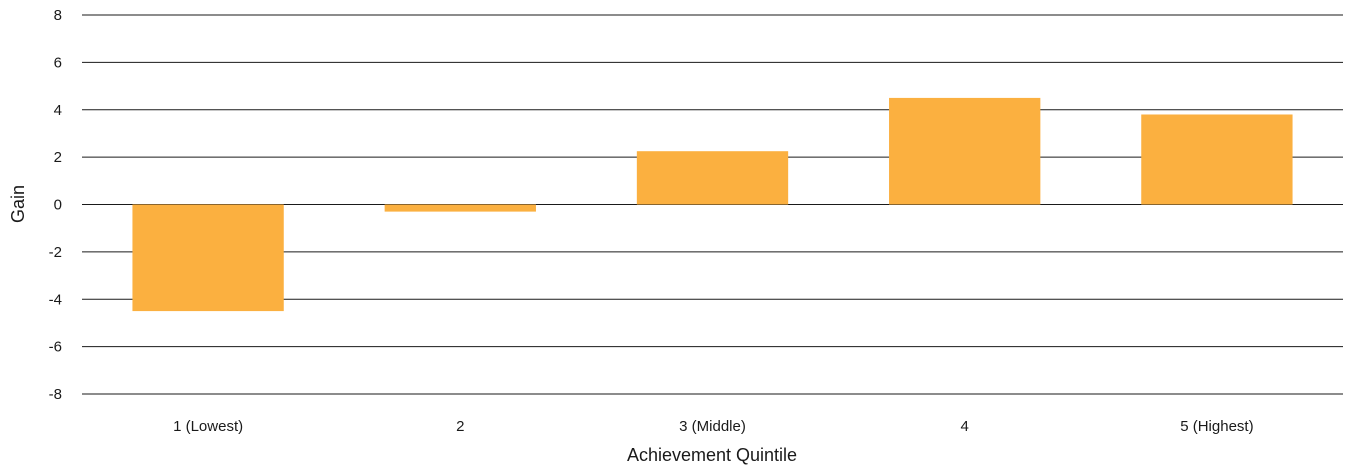 The width and height of the screenshot is (1370, 470). I want to click on y-tick-labels: 8 6 4 2 0 -2 -4 -6 -8, so click(55, 205).